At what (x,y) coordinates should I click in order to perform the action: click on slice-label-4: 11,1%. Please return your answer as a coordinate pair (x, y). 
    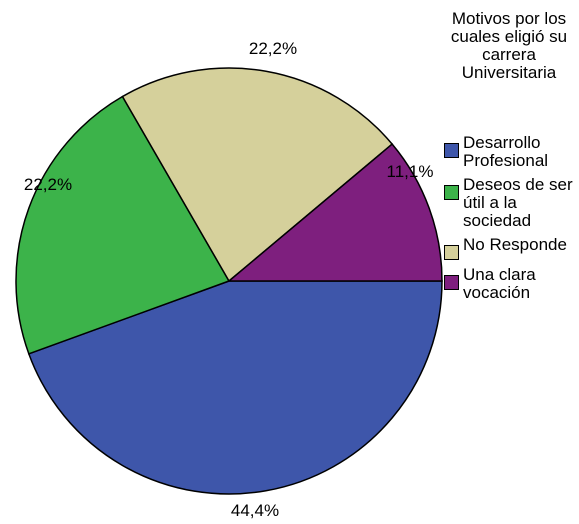
    Looking at the image, I should click on (410, 171).